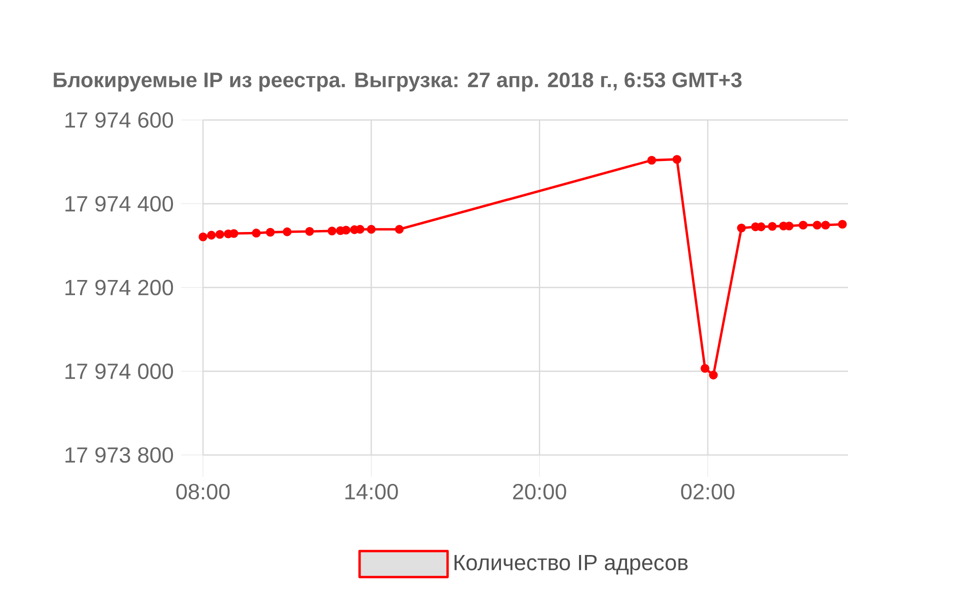 Image resolution: width=957 pixels, height=598 pixels. I want to click on x-tick-label: 14:00, so click(371, 492).